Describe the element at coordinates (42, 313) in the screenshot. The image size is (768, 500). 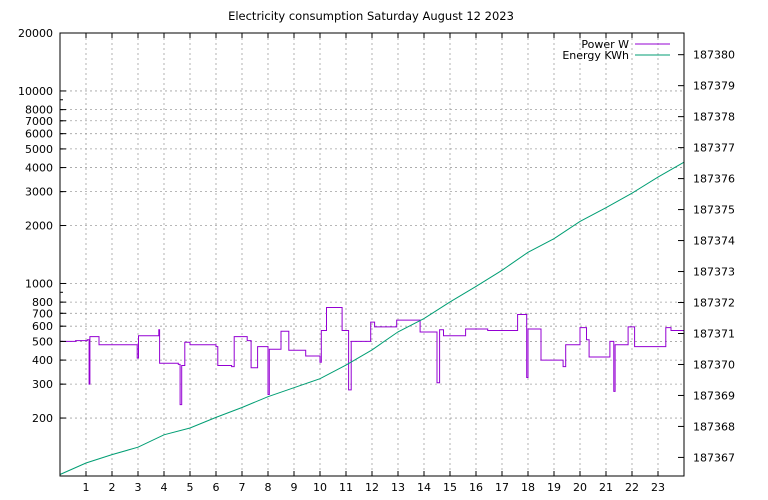
I see `y-left-tick-label: 700` at that location.